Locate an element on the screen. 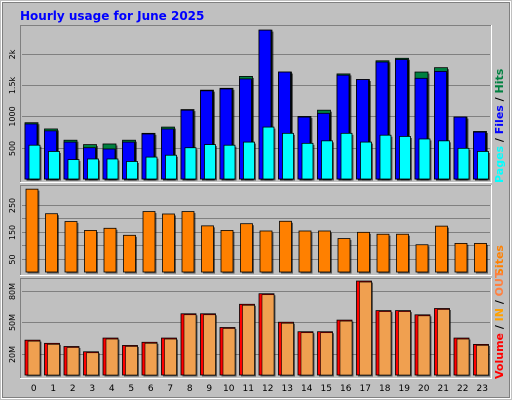  legend-out: OUT is located at coordinates (499, 283).